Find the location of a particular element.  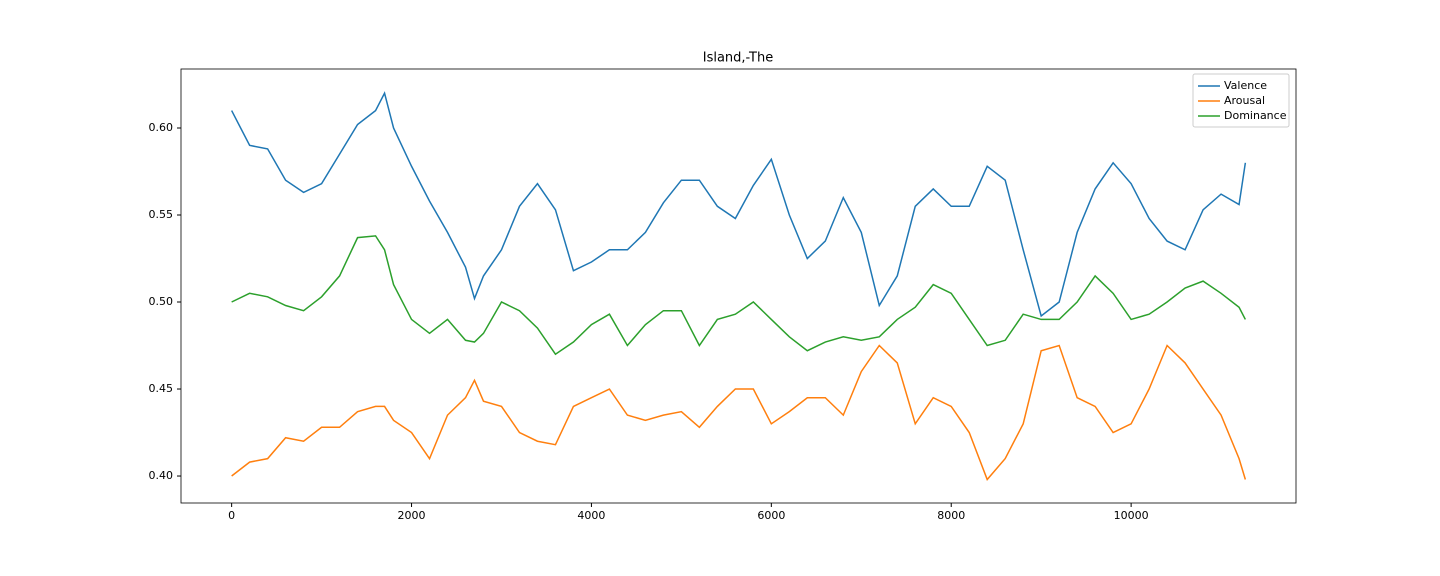

legend-box is located at coordinates (1241, 100).